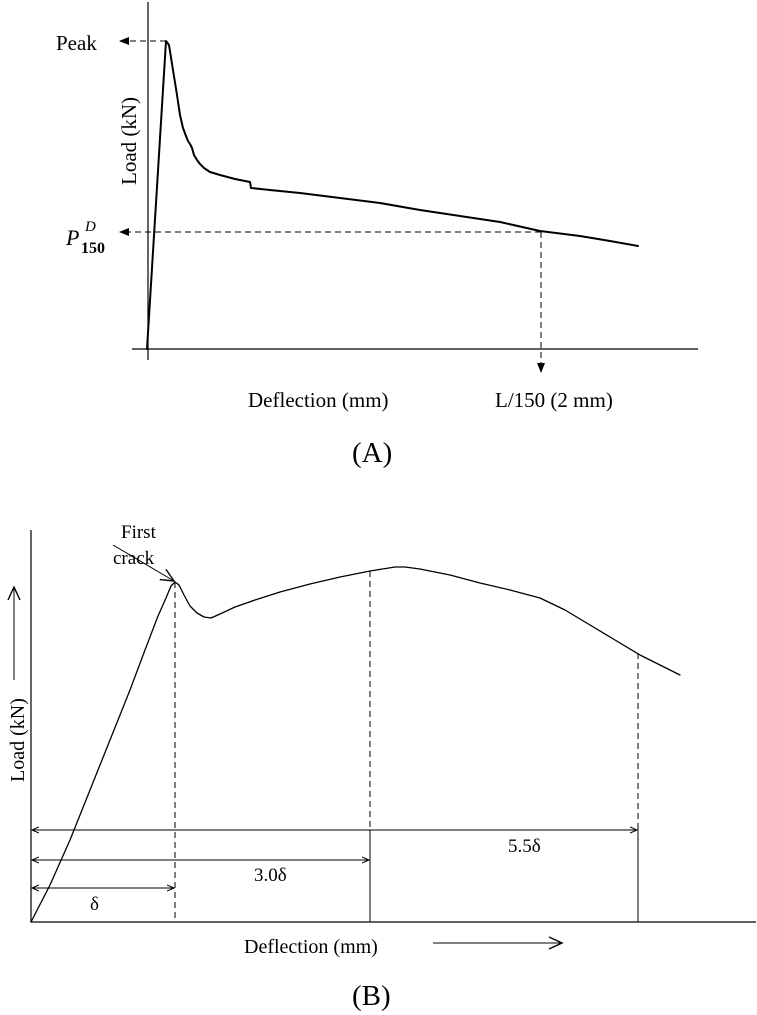 The image size is (757, 1015). I want to click on p150-label: P, so click(72, 237).